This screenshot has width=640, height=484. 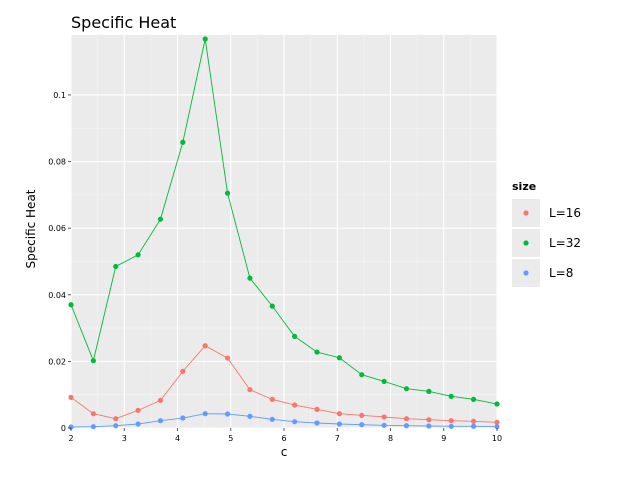 I want to click on legend-label: L=32, so click(x=565, y=243).